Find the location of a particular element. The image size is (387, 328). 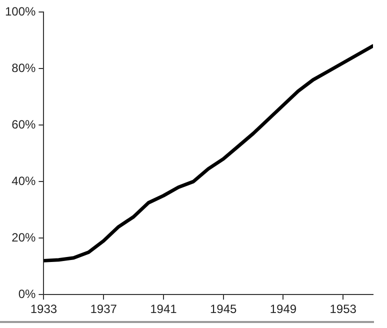

x-tick-label: 1949 is located at coordinates (283, 309).